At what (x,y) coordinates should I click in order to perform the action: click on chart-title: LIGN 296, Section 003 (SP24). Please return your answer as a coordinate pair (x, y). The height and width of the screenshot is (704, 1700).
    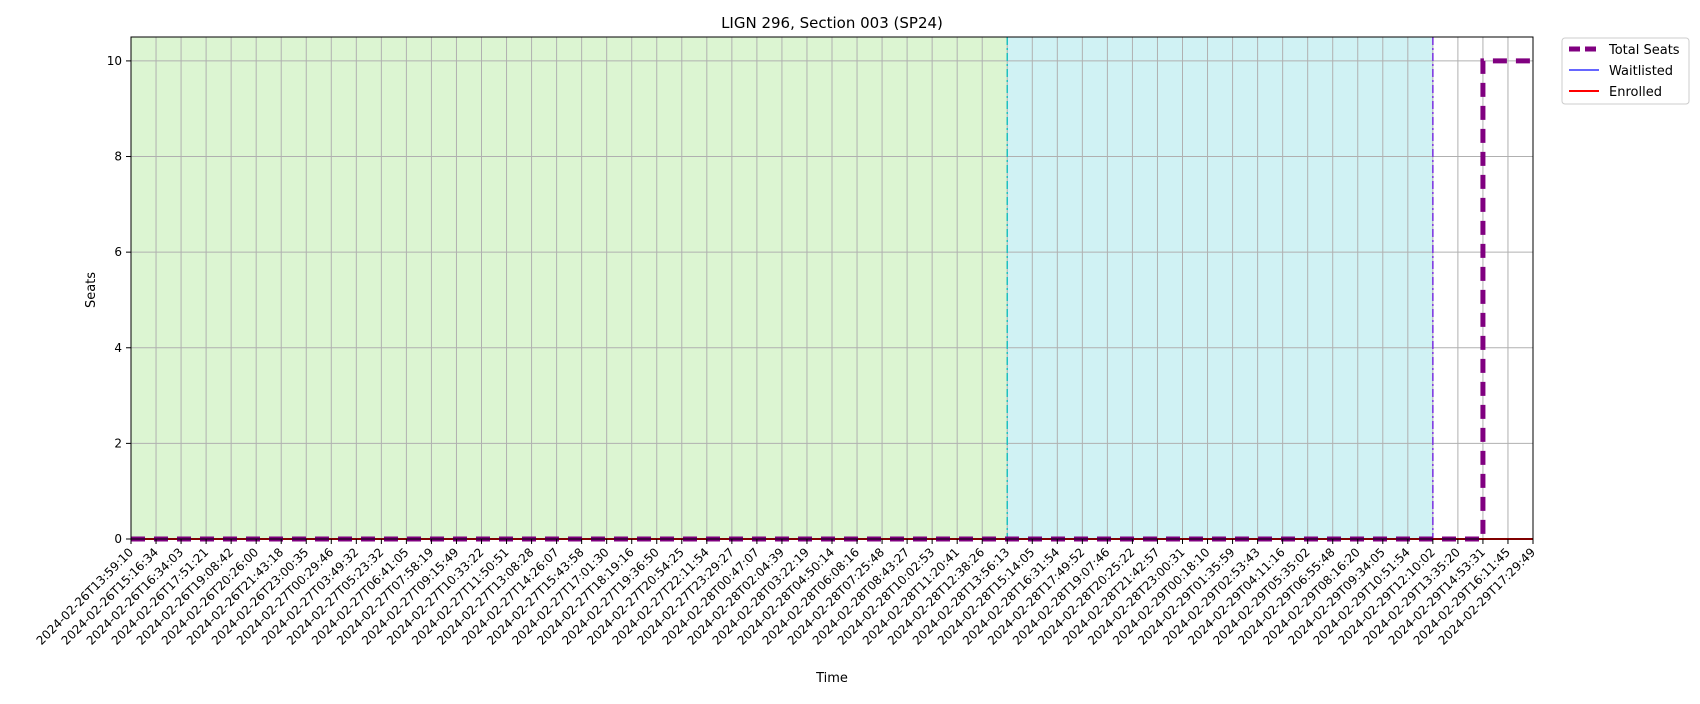
    Looking at the image, I should click on (832, 23).